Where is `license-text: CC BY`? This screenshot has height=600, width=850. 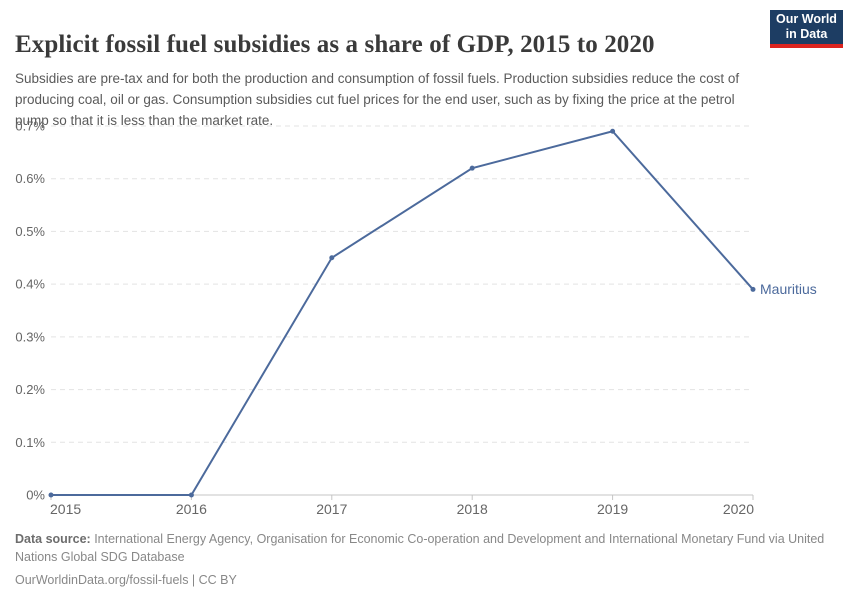 license-text: CC BY is located at coordinates (217, 580).